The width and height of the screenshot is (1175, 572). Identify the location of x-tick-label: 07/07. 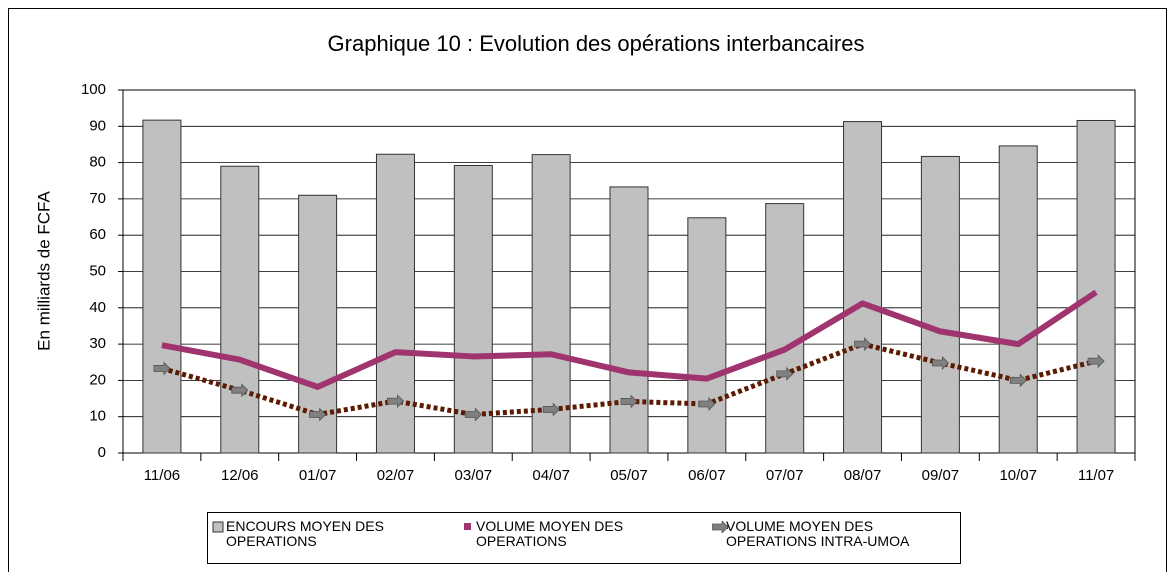
(785, 475).